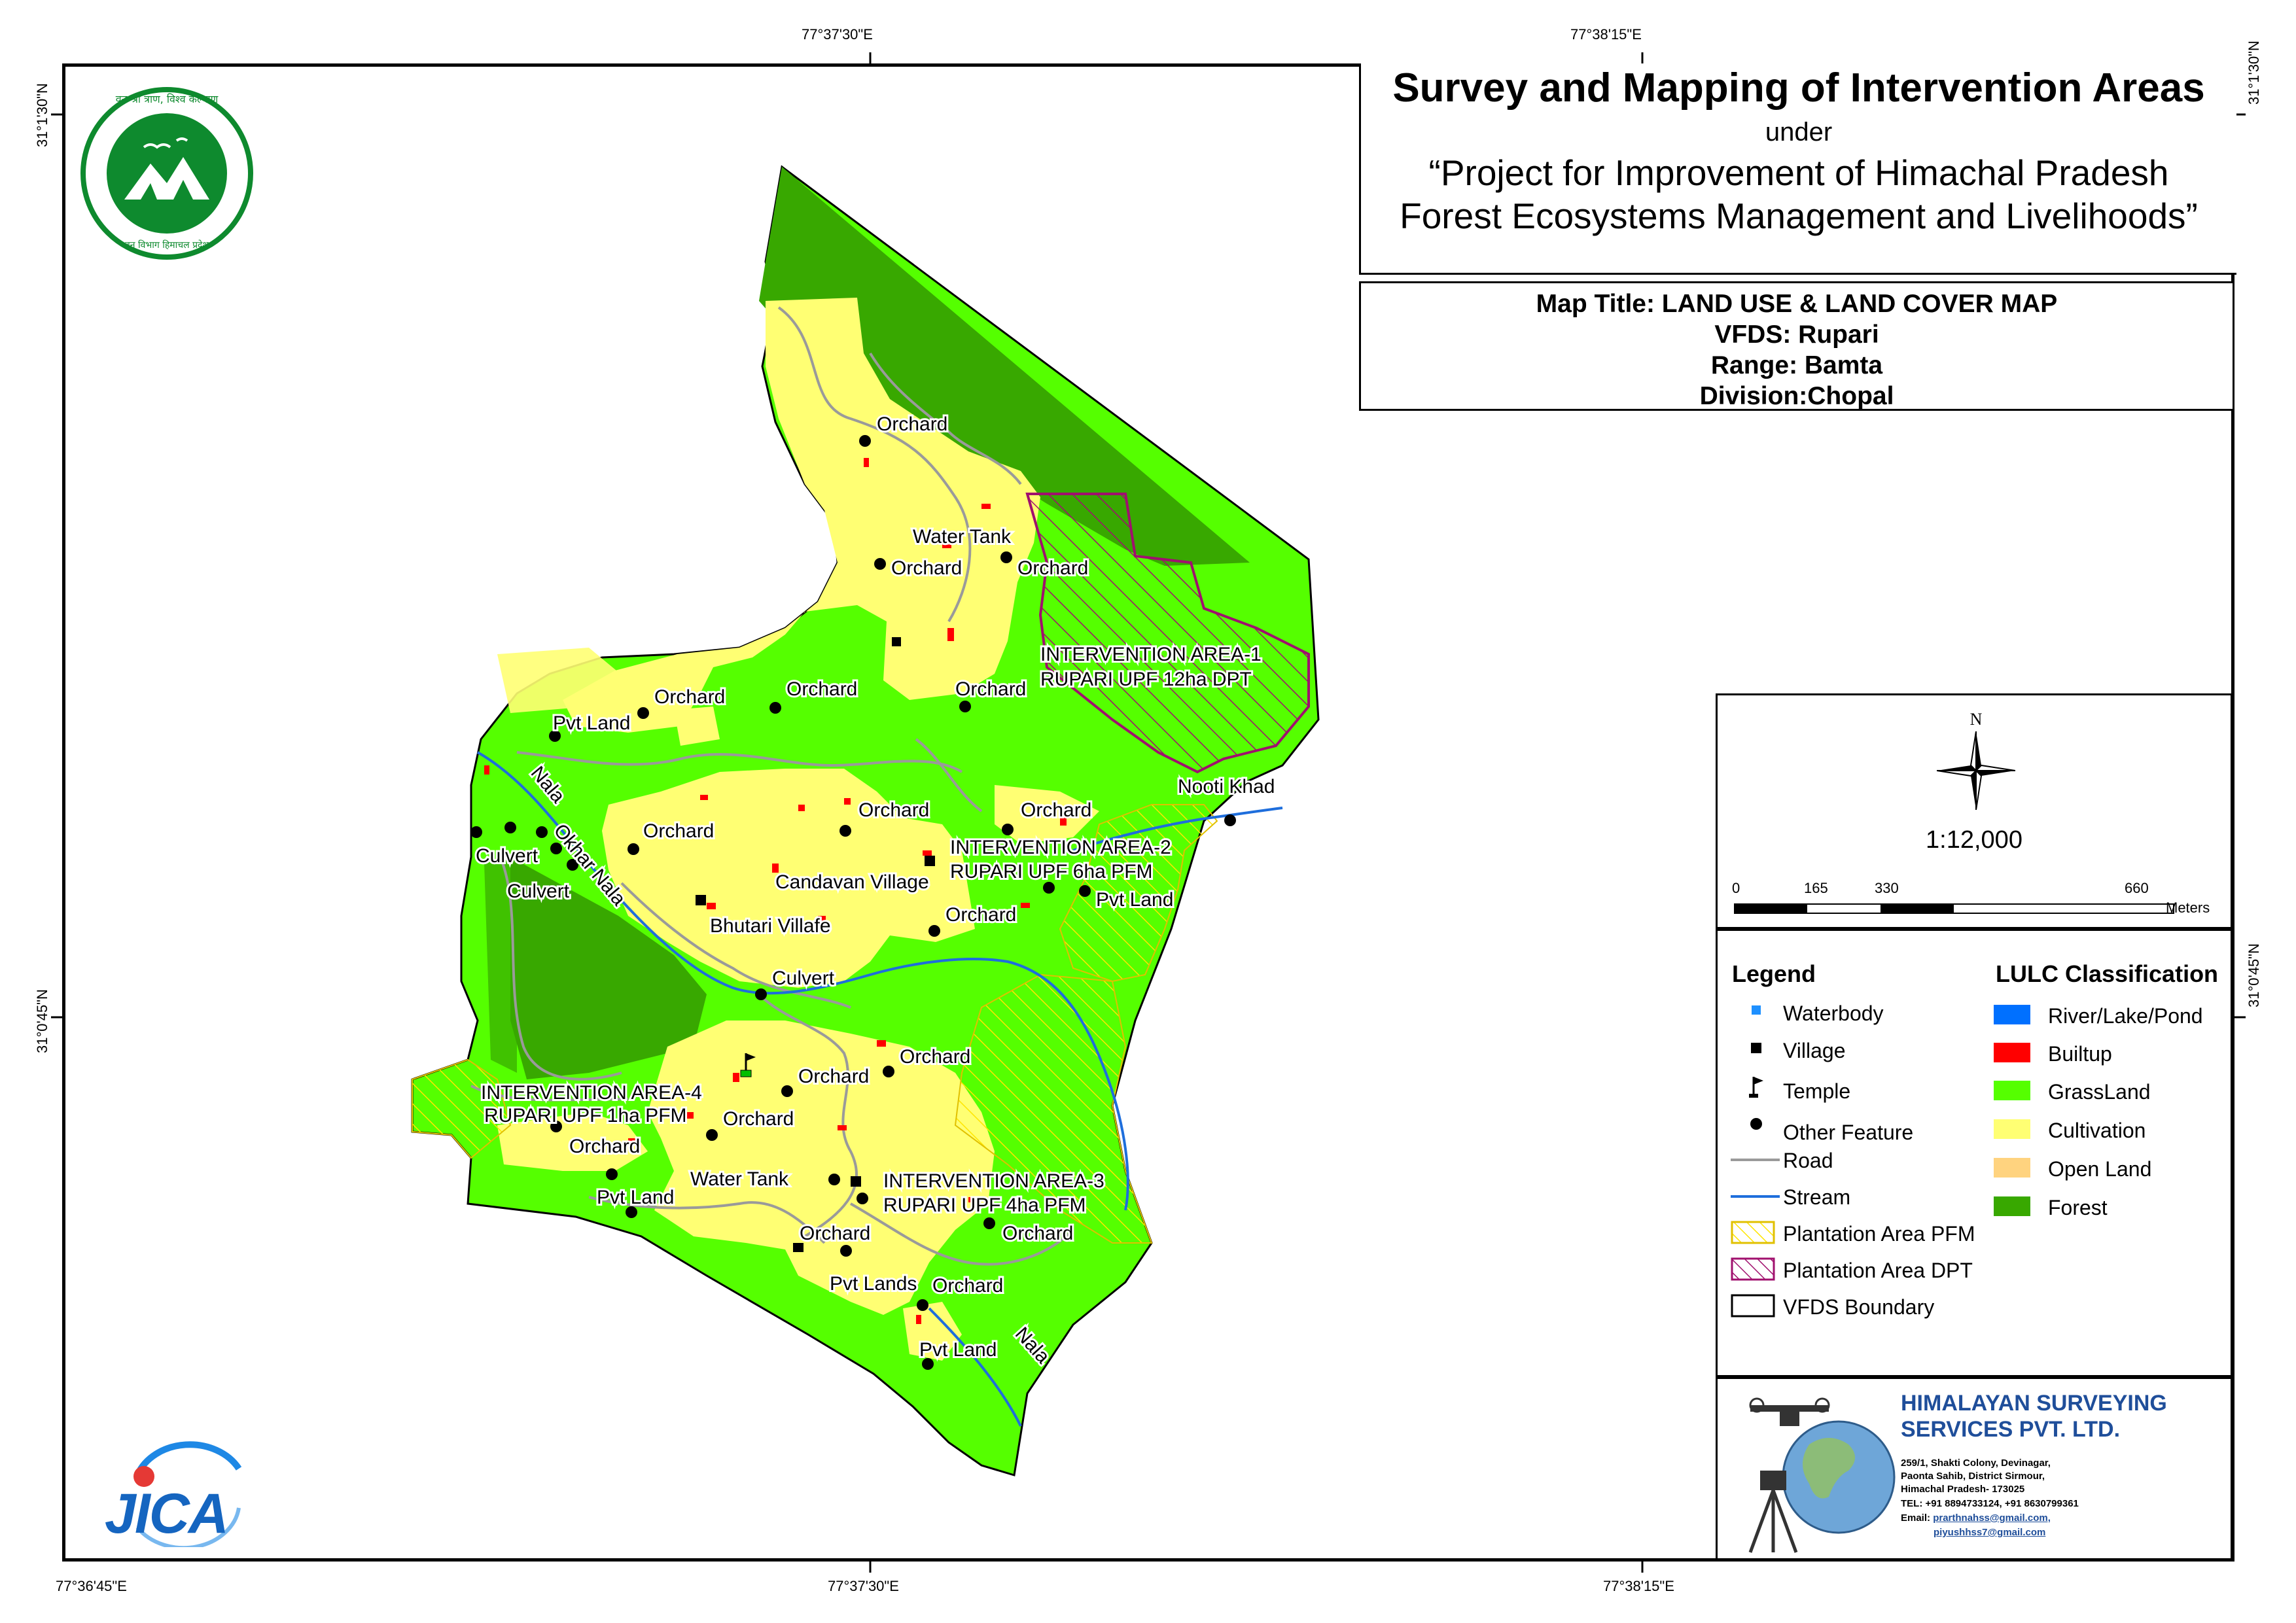 The height and width of the screenshot is (1623, 2296). What do you see at coordinates (1817, 1197) in the screenshot?
I see `legend-stream: Stream` at bounding box center [1817, 1197].